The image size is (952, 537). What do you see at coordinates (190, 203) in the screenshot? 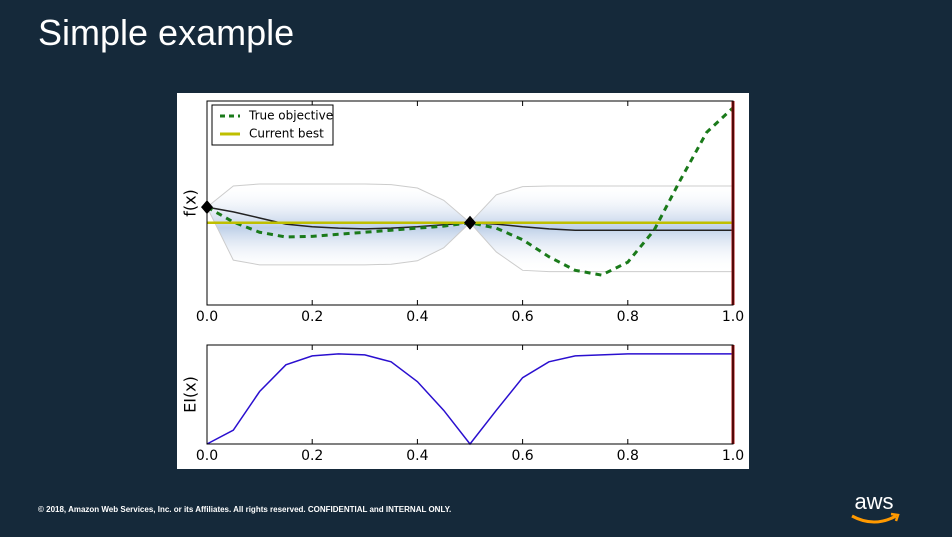
I see `y-axis-label: f(x)` at bounding box center [190, 203].